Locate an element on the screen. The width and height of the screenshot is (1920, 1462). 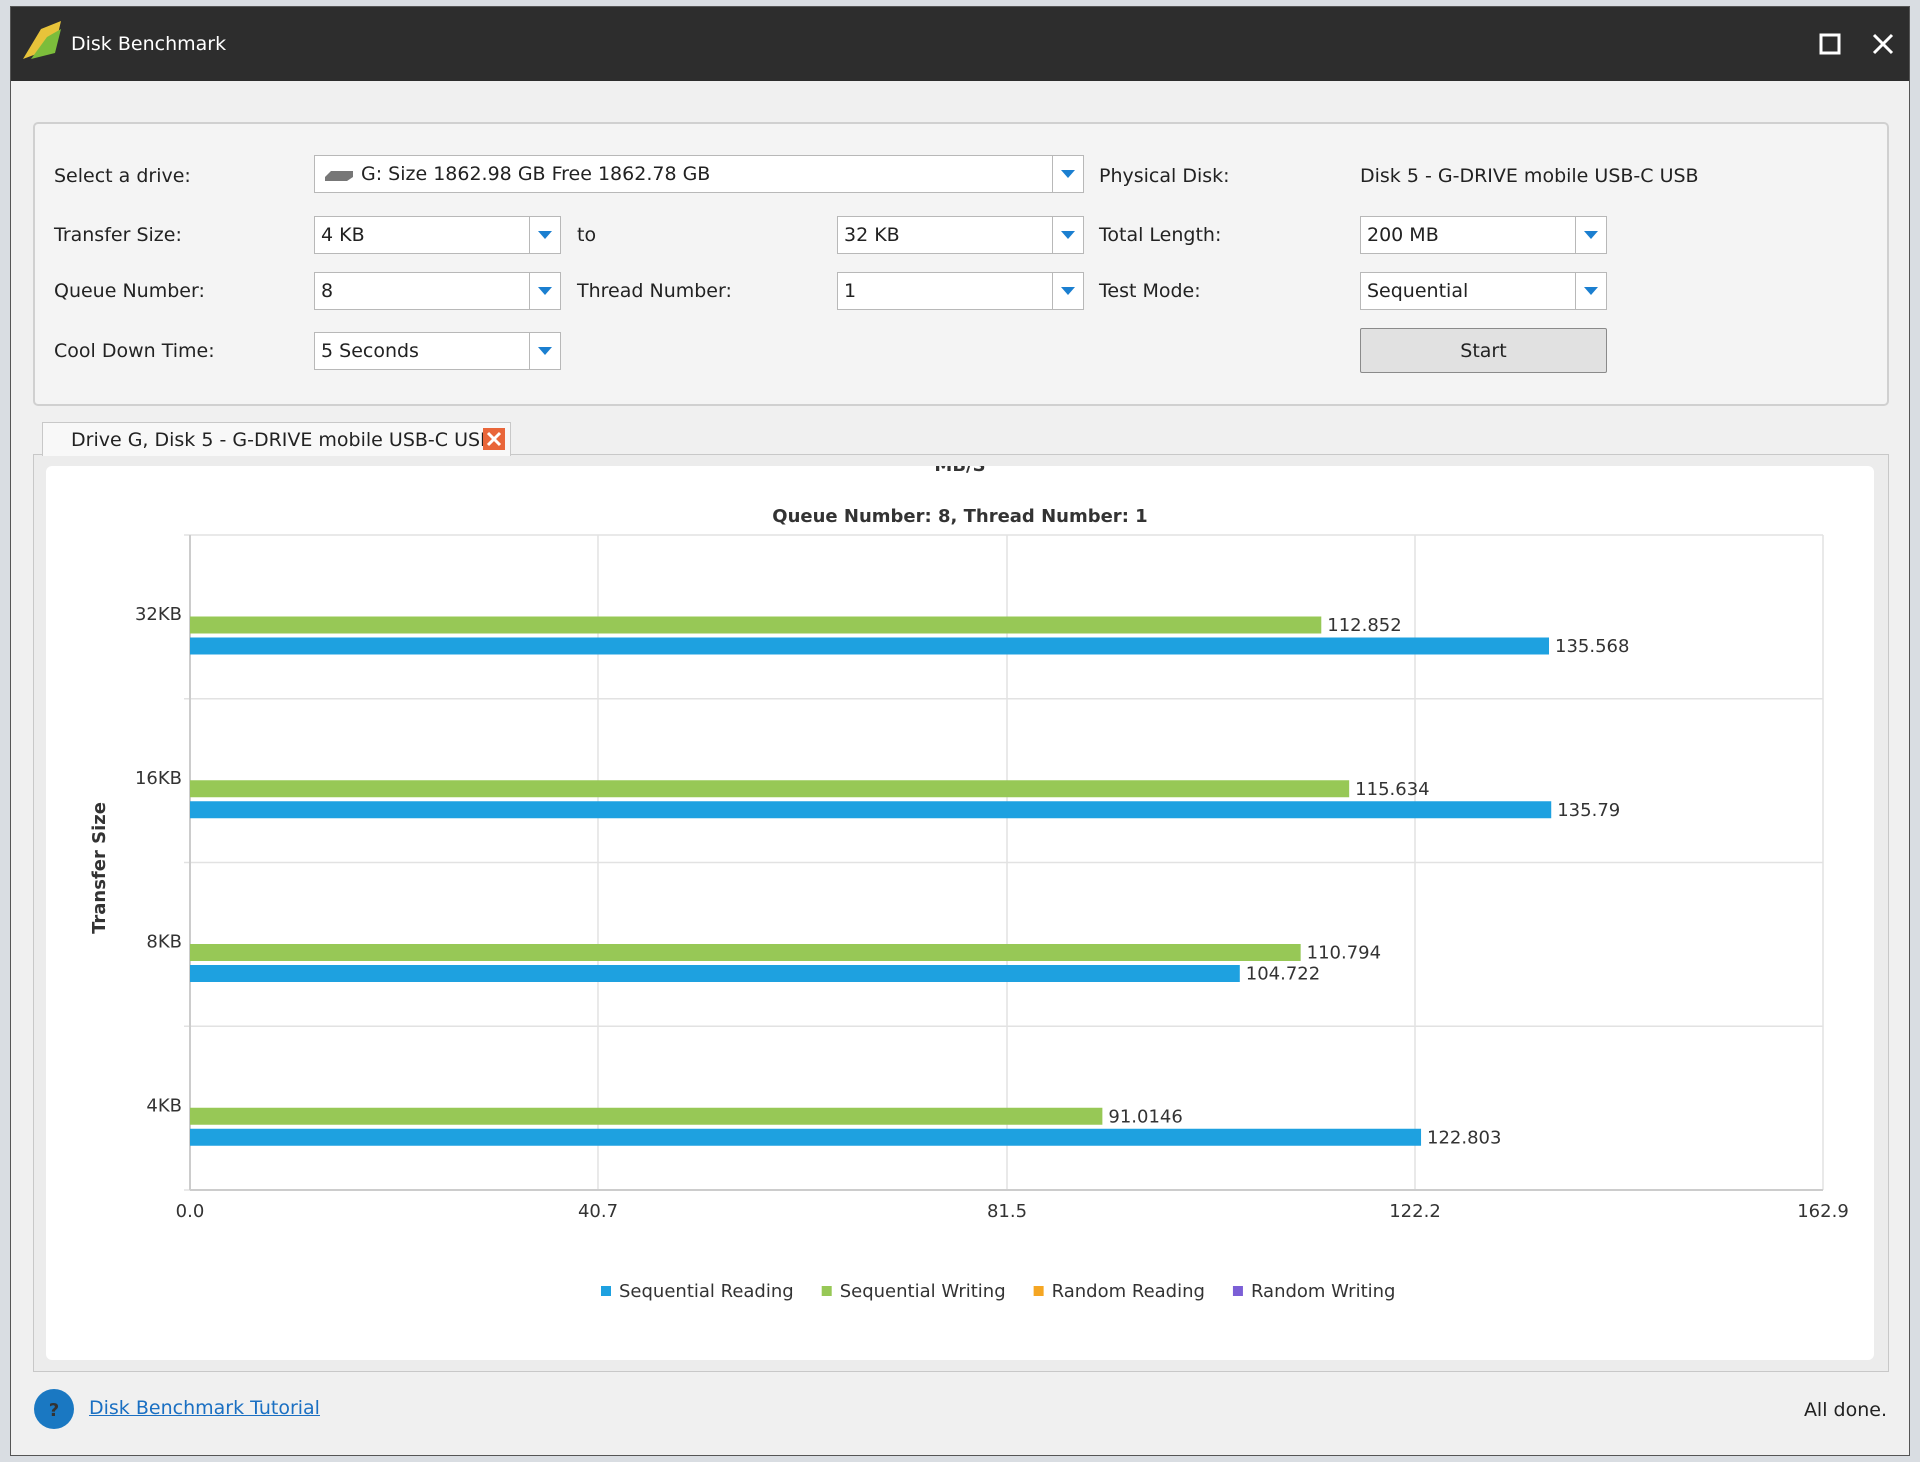
x-tick-label: 40.7 is located at coordinates (598, 1211).